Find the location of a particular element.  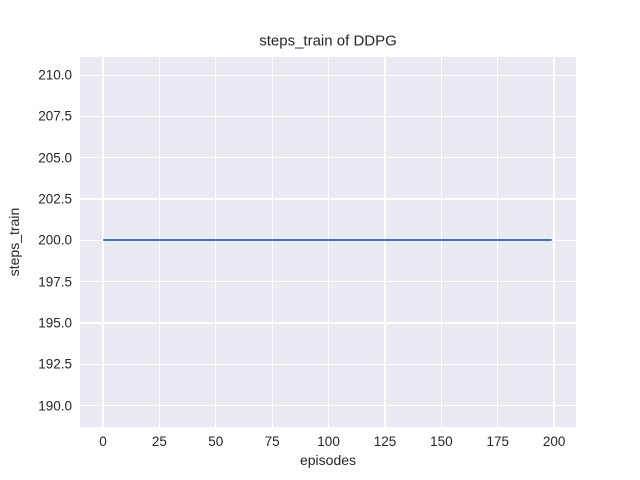

y-tick-label: 210.0 is located at coordinates (55, 75).